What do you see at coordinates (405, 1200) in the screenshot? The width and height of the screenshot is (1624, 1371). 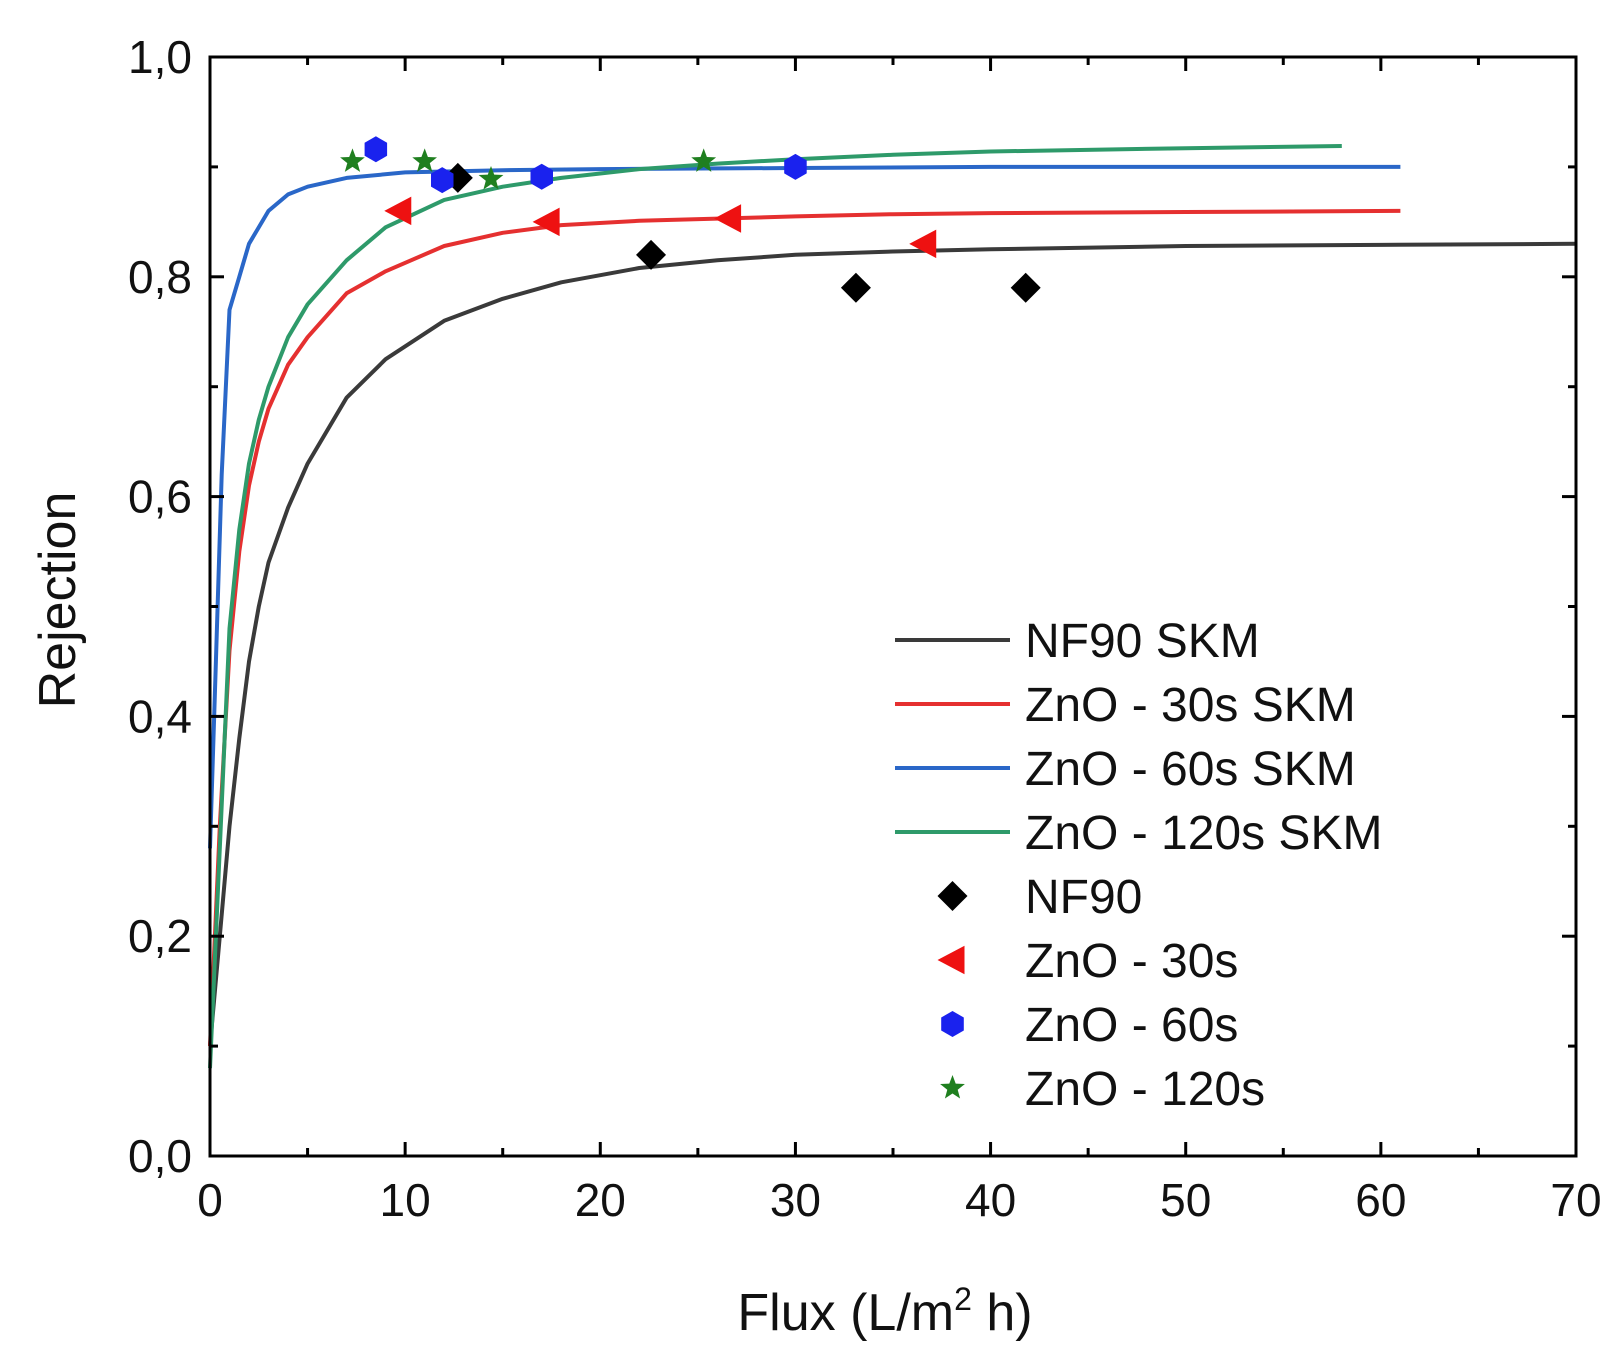 I see `x-tick-label: 10` at bounding box center [405, 1200].